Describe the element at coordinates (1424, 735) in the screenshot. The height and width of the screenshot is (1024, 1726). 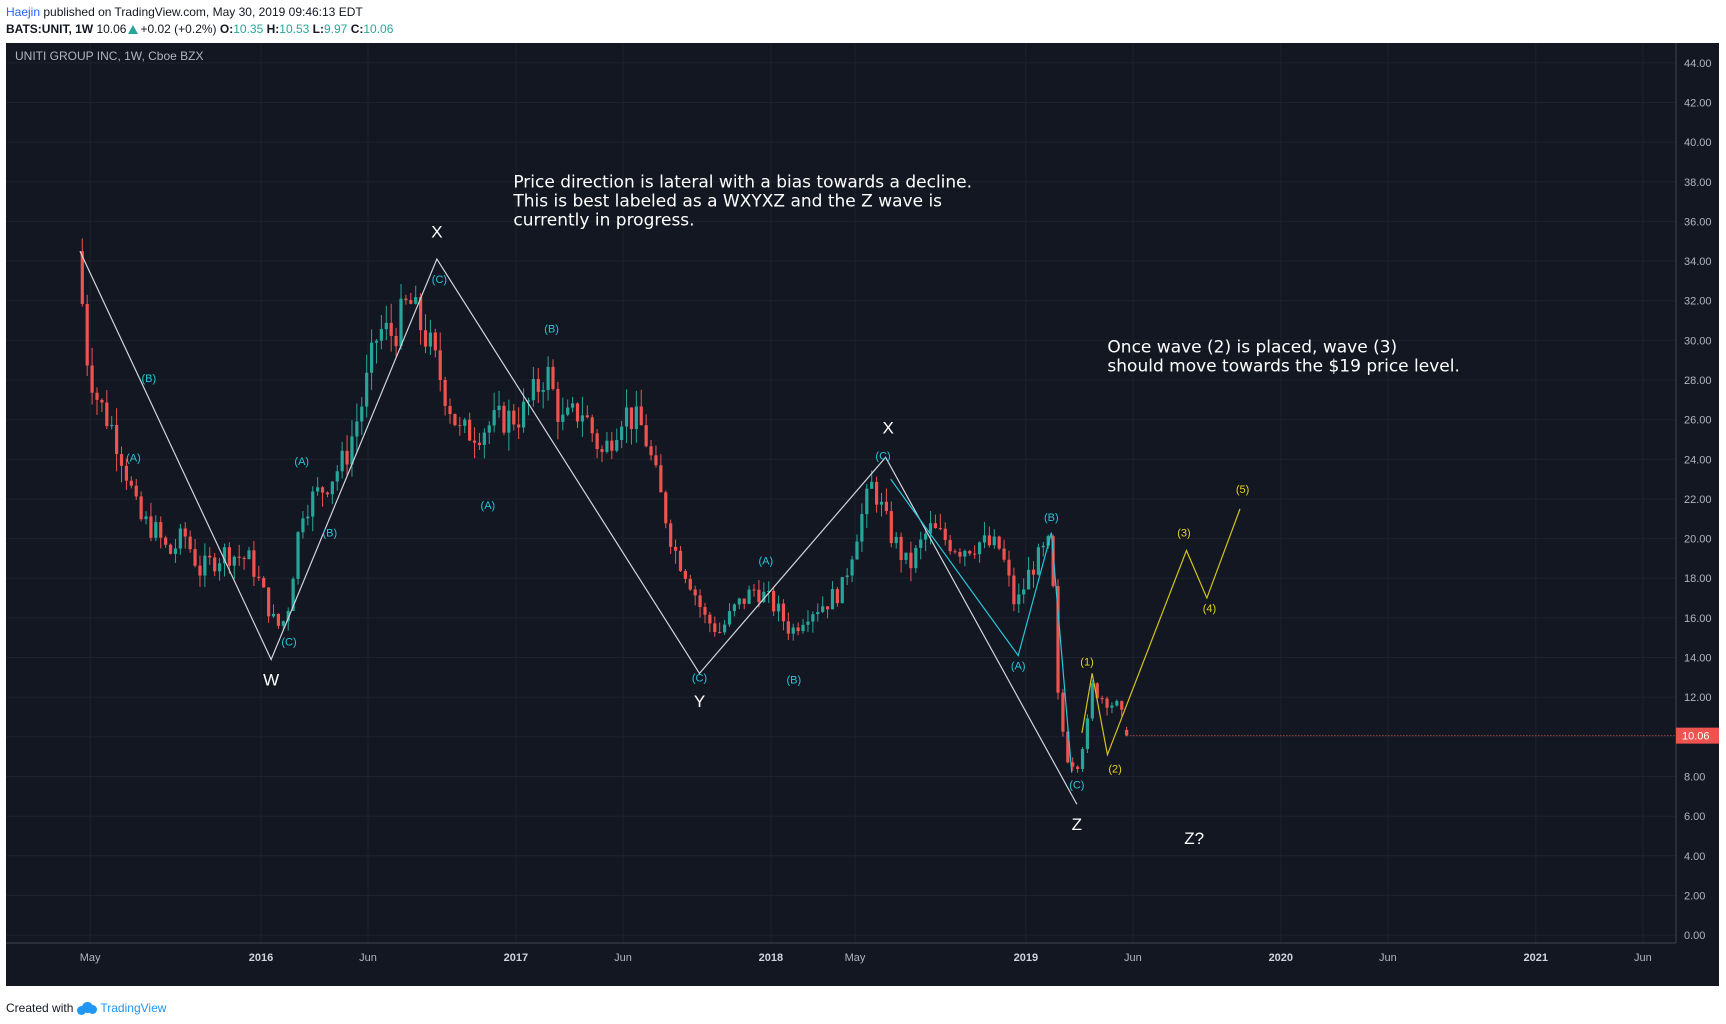
I see `last-price-tag: 10.06` at that location.